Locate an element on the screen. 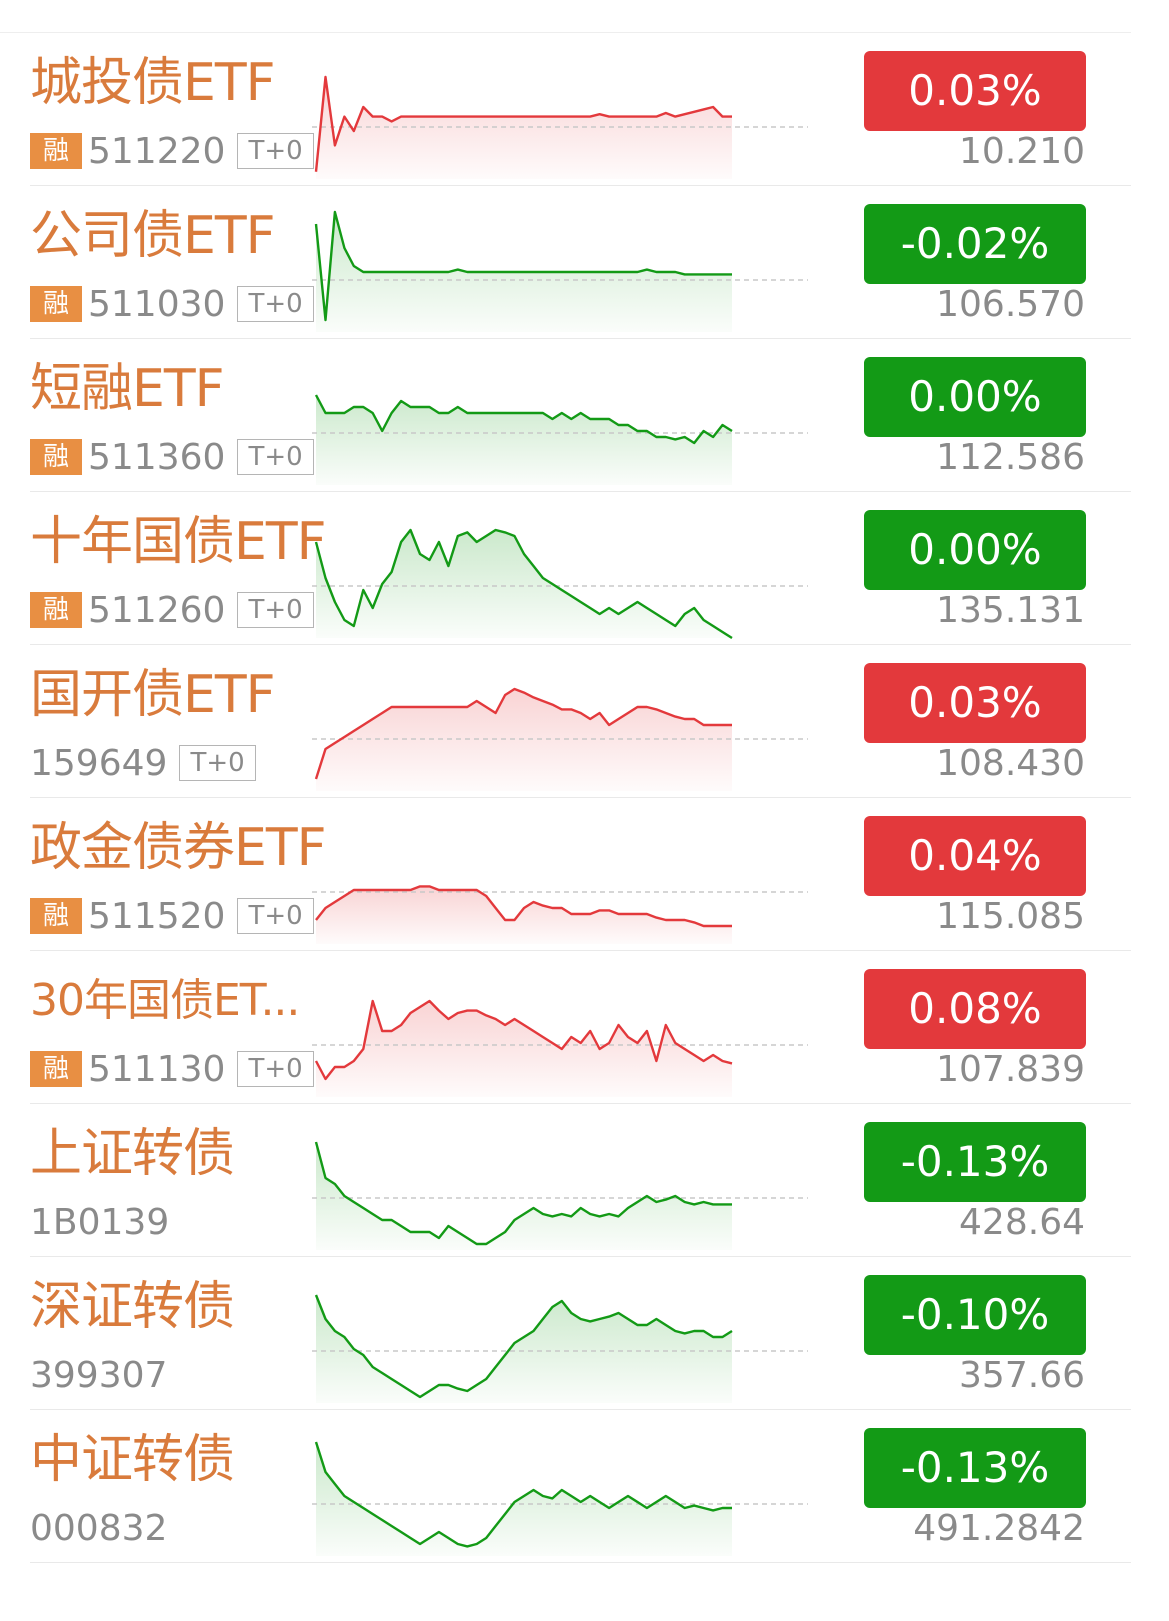 This screenshot has height=1621, width=1169. last-price: 107.839 is located at coordinates (1010, 1069).